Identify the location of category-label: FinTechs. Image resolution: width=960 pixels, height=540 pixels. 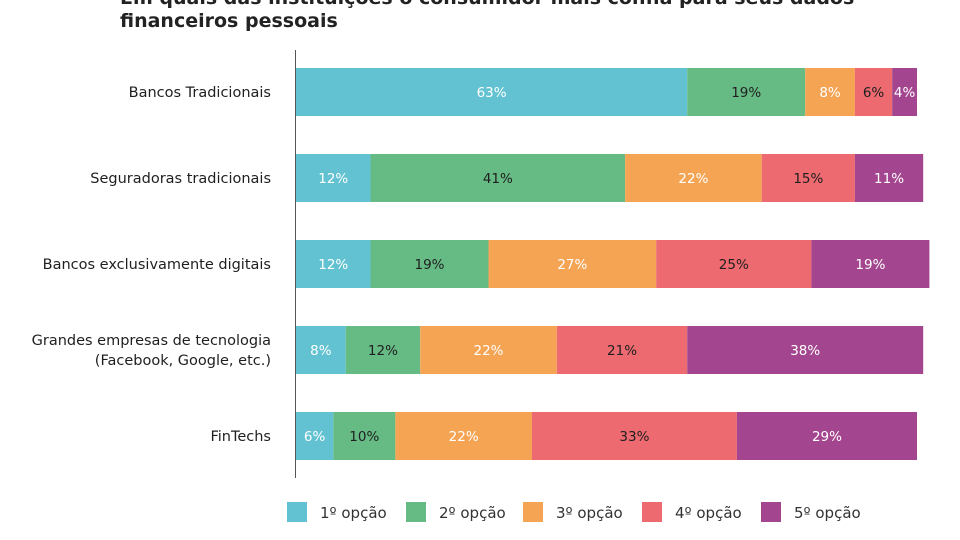
(240, 437).